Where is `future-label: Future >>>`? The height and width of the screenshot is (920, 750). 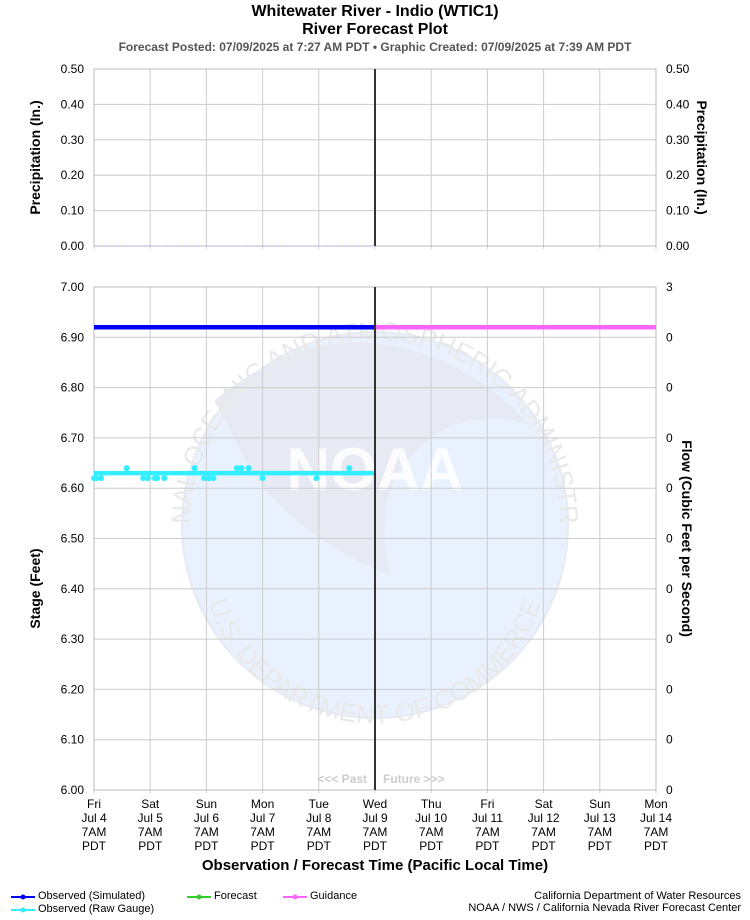
future-label: Future >>> is located at coordinates (414, 779).